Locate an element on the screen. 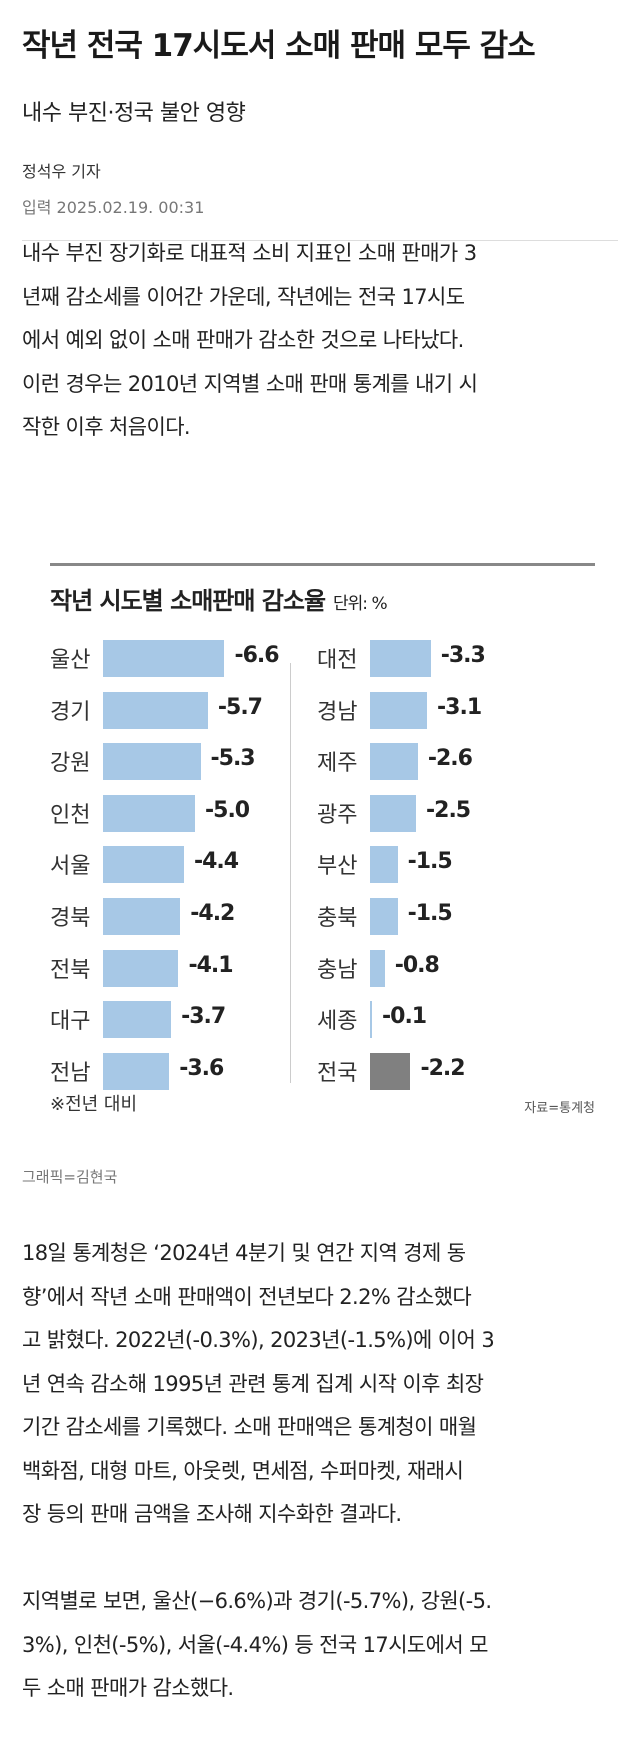  category-label: 제주 is located at coordinates (337, 764).